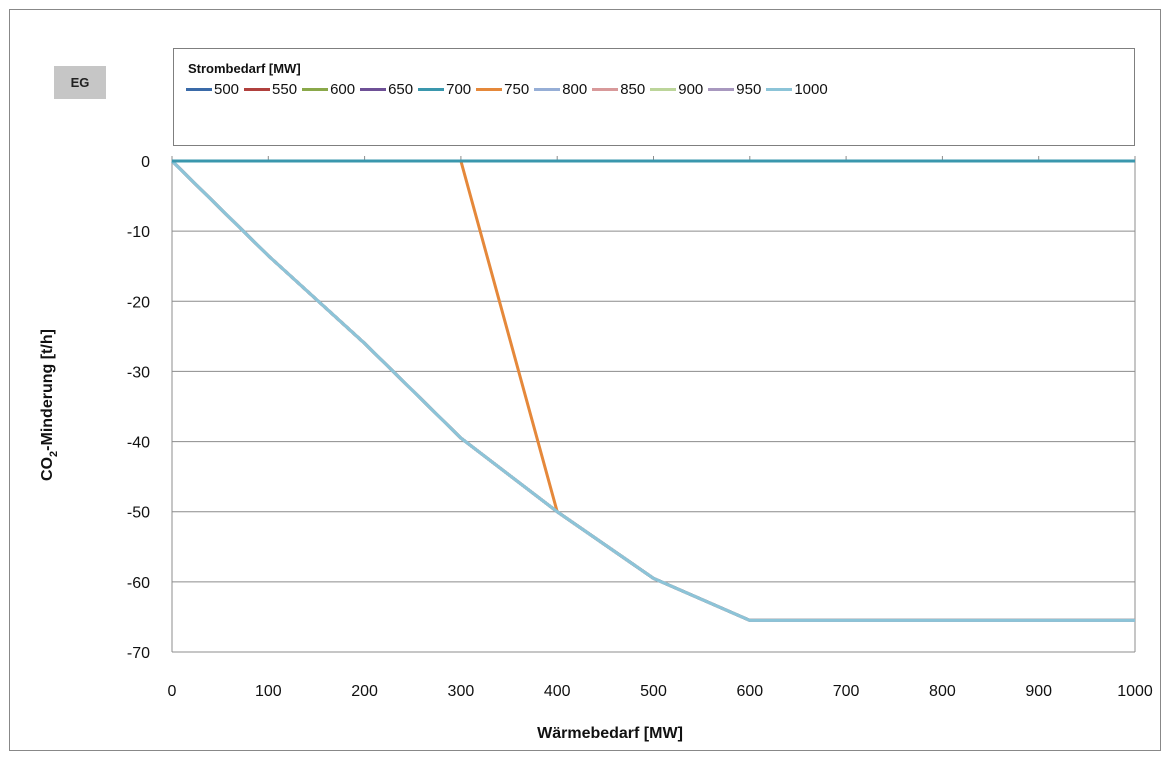 The width and height of the screenshot is (1171, 758). Describe the element at coordinates (401, 89) in the screenshot. I see `legend-label: 650` at that location.